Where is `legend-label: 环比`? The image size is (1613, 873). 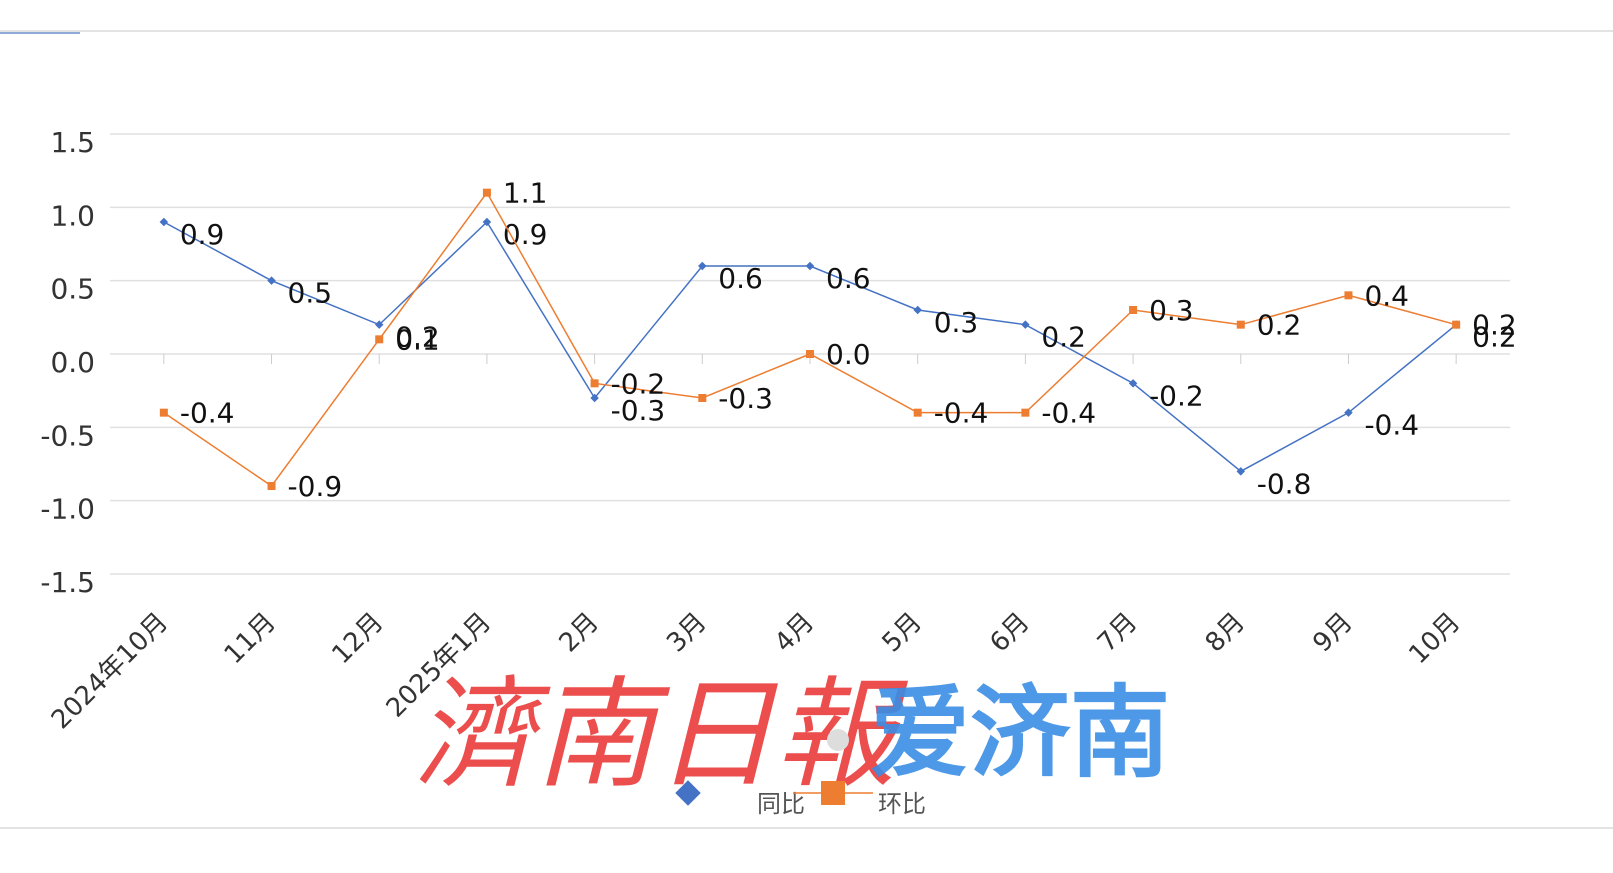
legend-label: 环比 is located at coordinates (902, 804).